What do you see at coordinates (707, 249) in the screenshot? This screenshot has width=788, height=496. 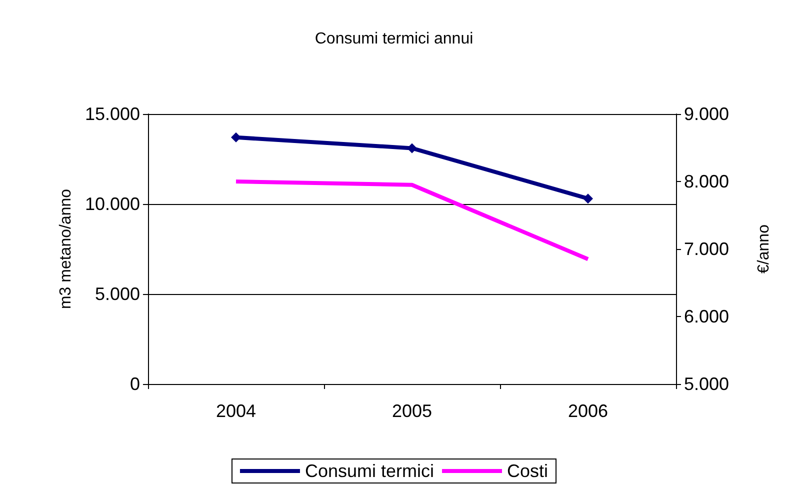 I see `y2-tick-label: 7.000` at bounding box center [707, 249].